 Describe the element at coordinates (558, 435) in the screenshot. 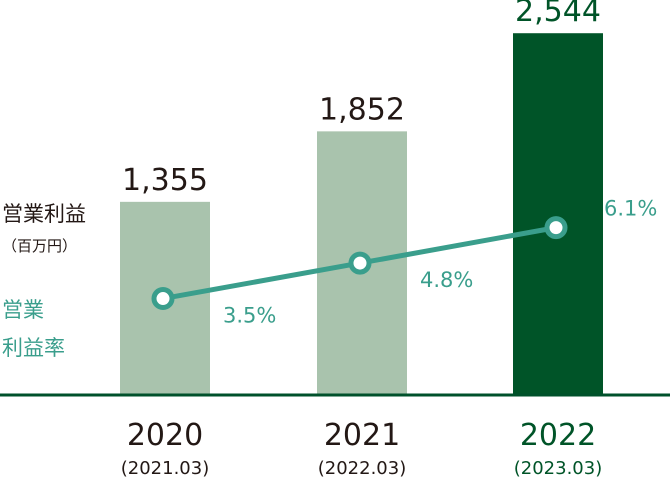

I see `x-tick-label: 2022` at that location.